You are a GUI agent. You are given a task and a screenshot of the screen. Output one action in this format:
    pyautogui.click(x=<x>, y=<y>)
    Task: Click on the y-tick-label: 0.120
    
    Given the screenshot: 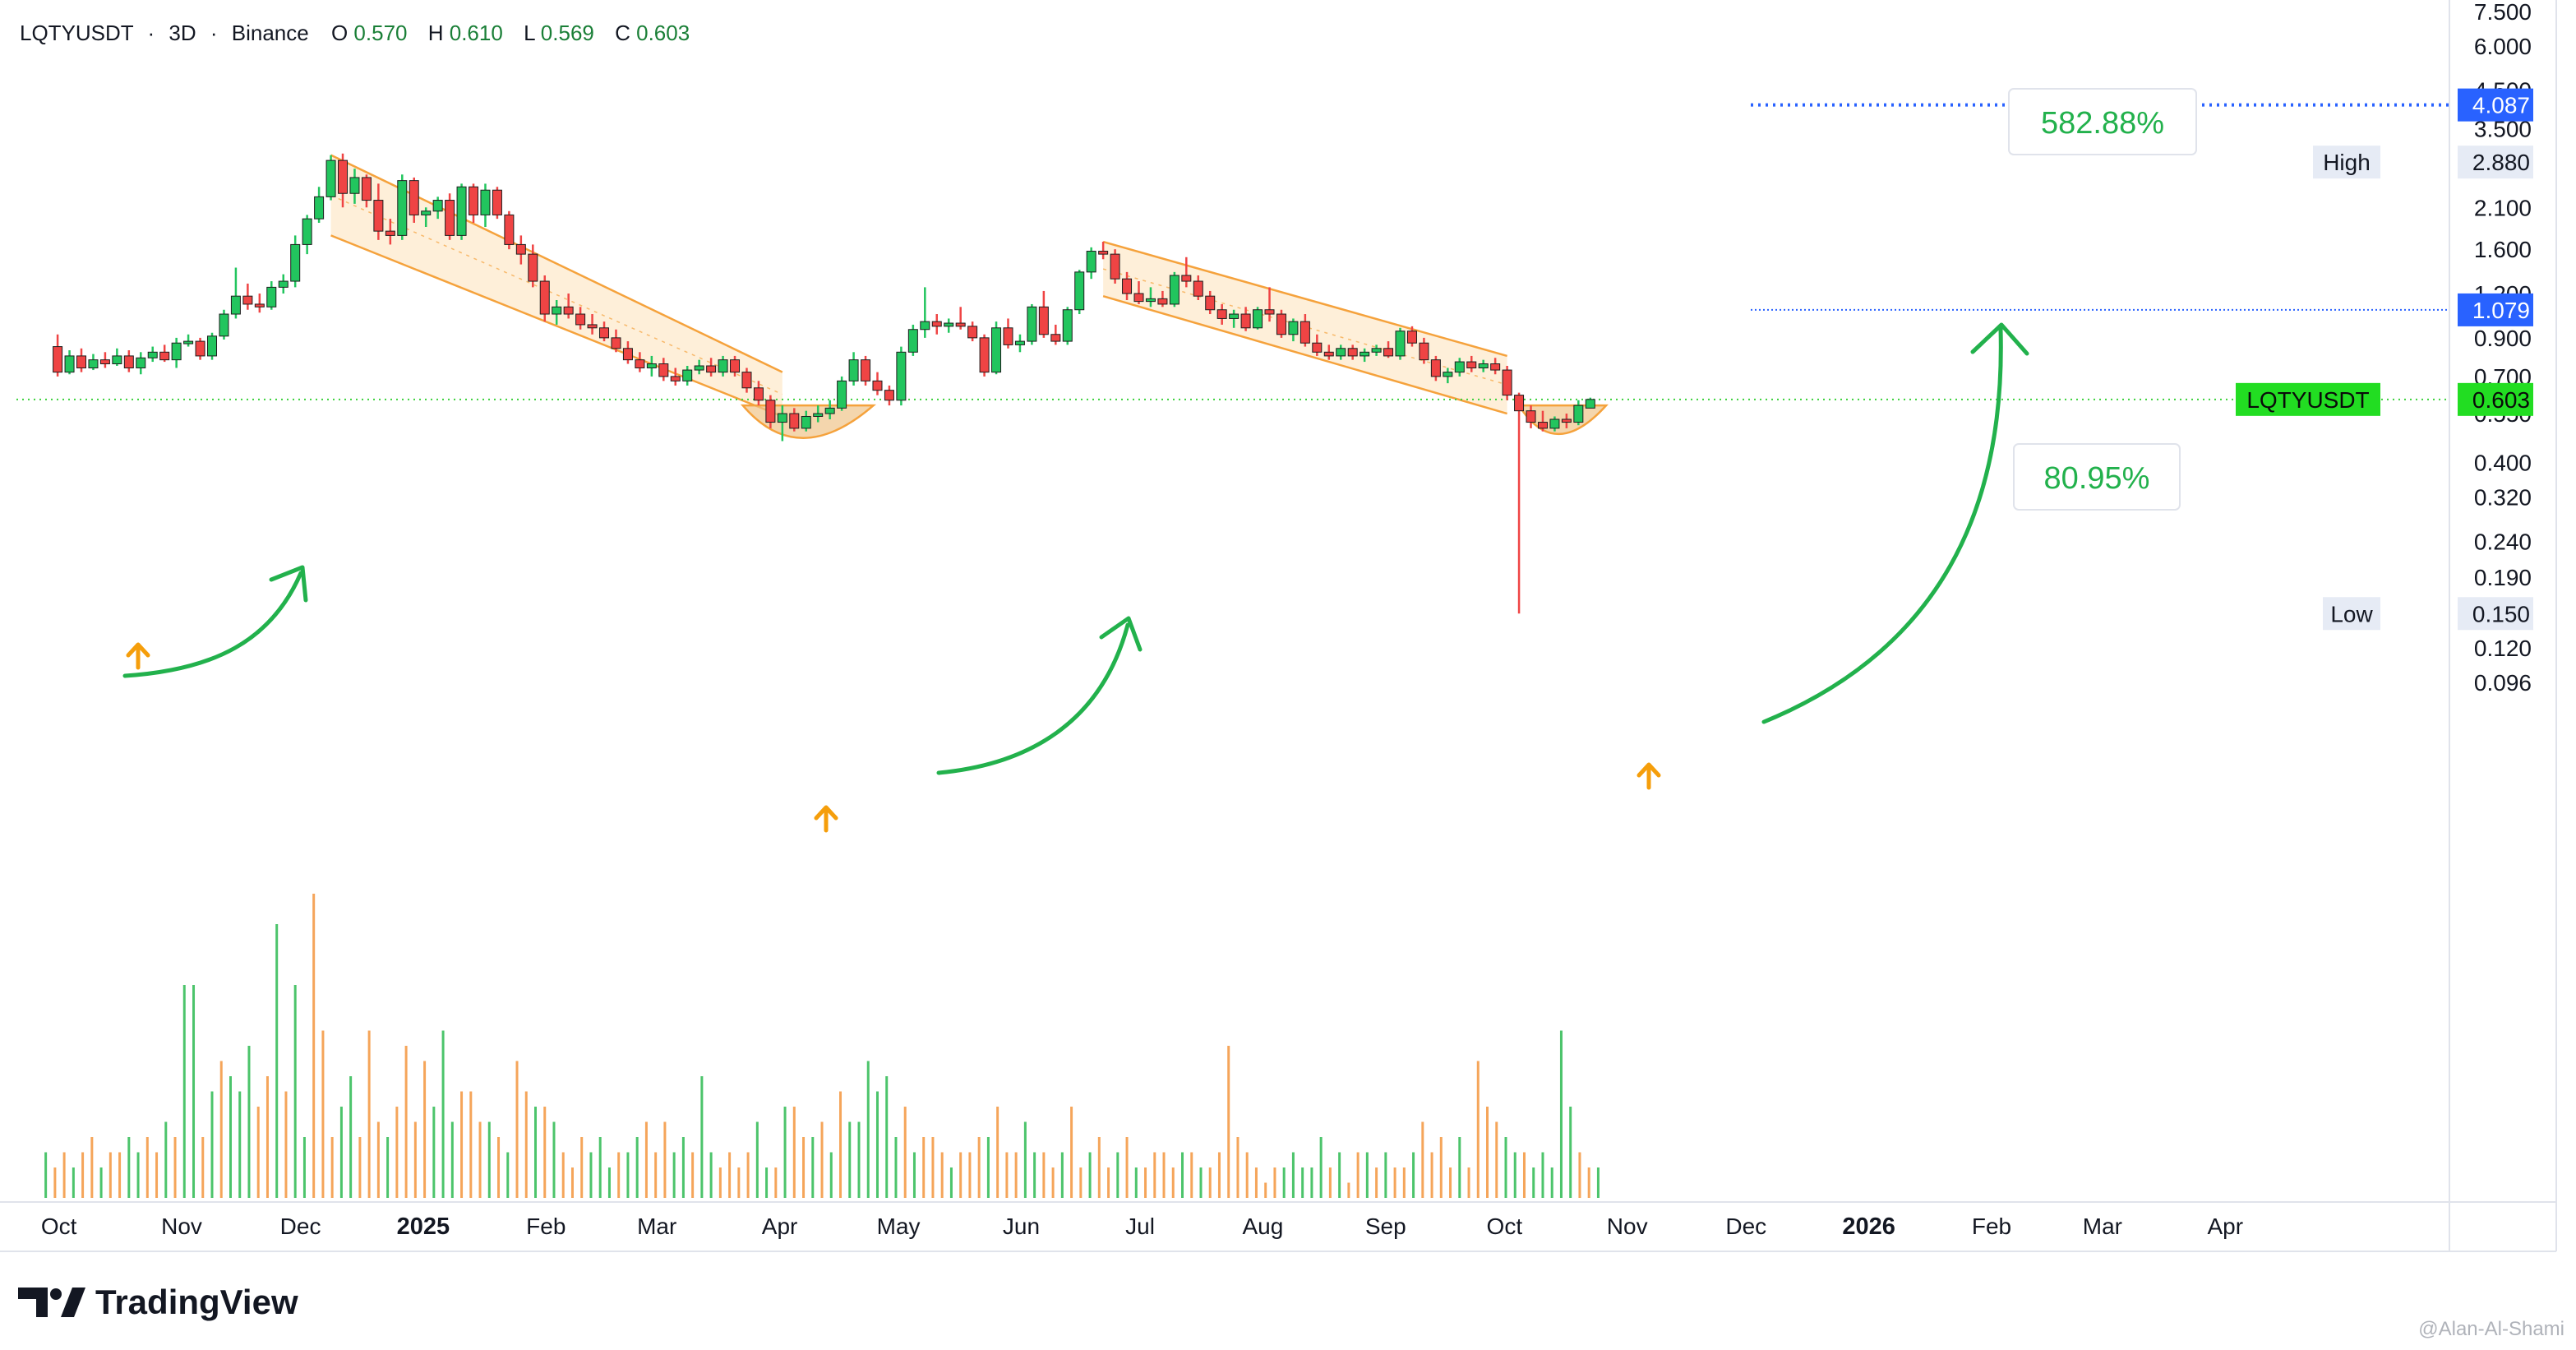 What is the action you would take?
    pyautogui.click(x=2503, y=648)
    